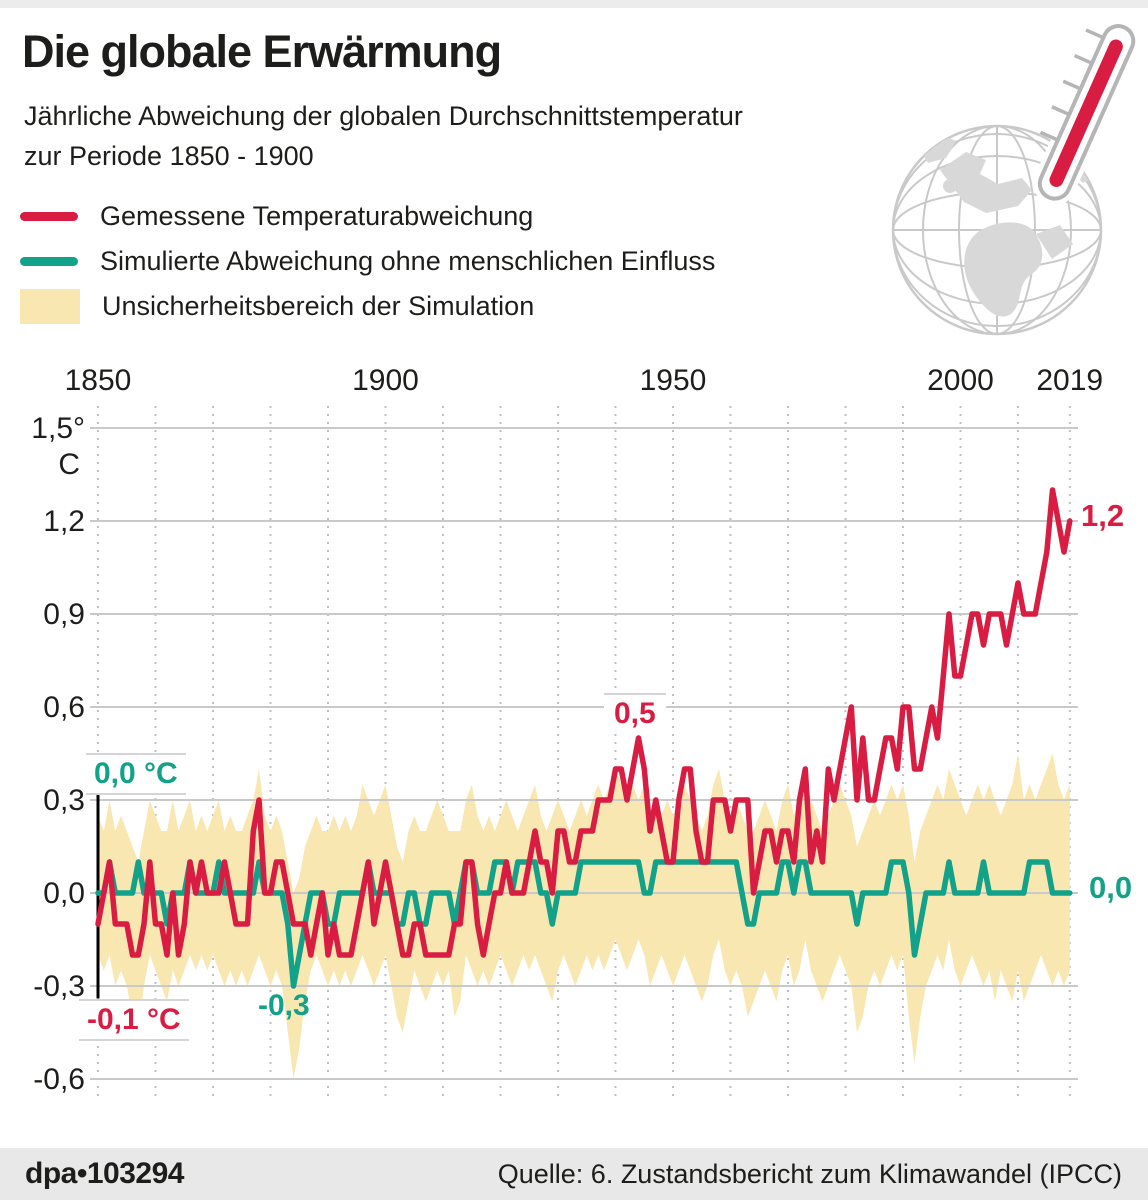  Describe the element at coordinates (69, 464) in the screenshot. I see `svg-text: C` at that location.